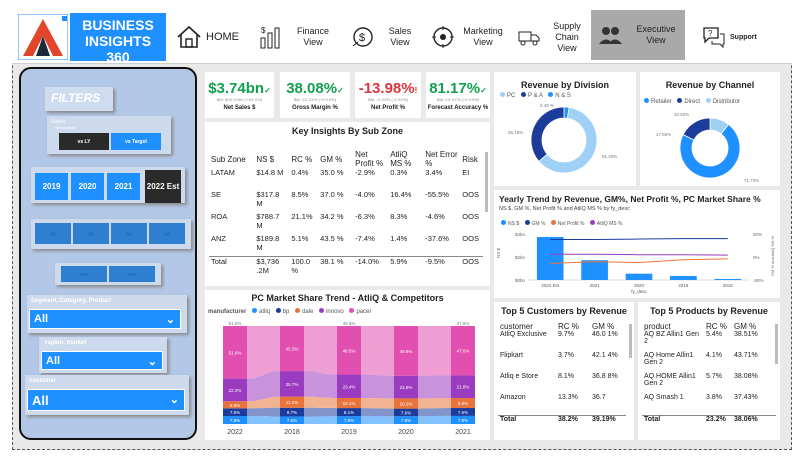 The image size is (804, 458). Describe the element at coordinates (565, 143) in the screenshot. I see `division-donut-chart: 2.49 % 36.18% 61.33%` at that location.